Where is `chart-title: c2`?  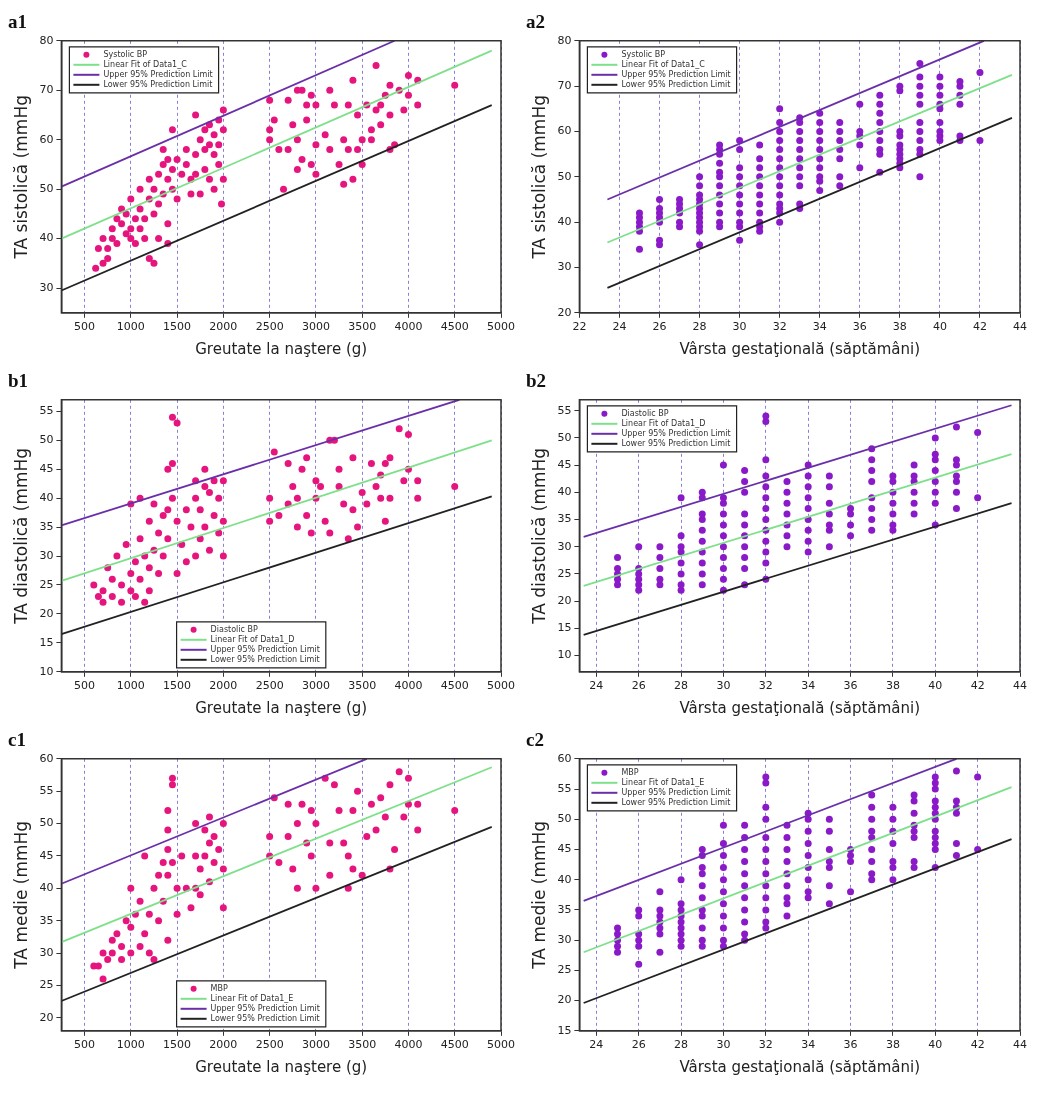 chart-title: c2 is located at coordinates (535, 740).